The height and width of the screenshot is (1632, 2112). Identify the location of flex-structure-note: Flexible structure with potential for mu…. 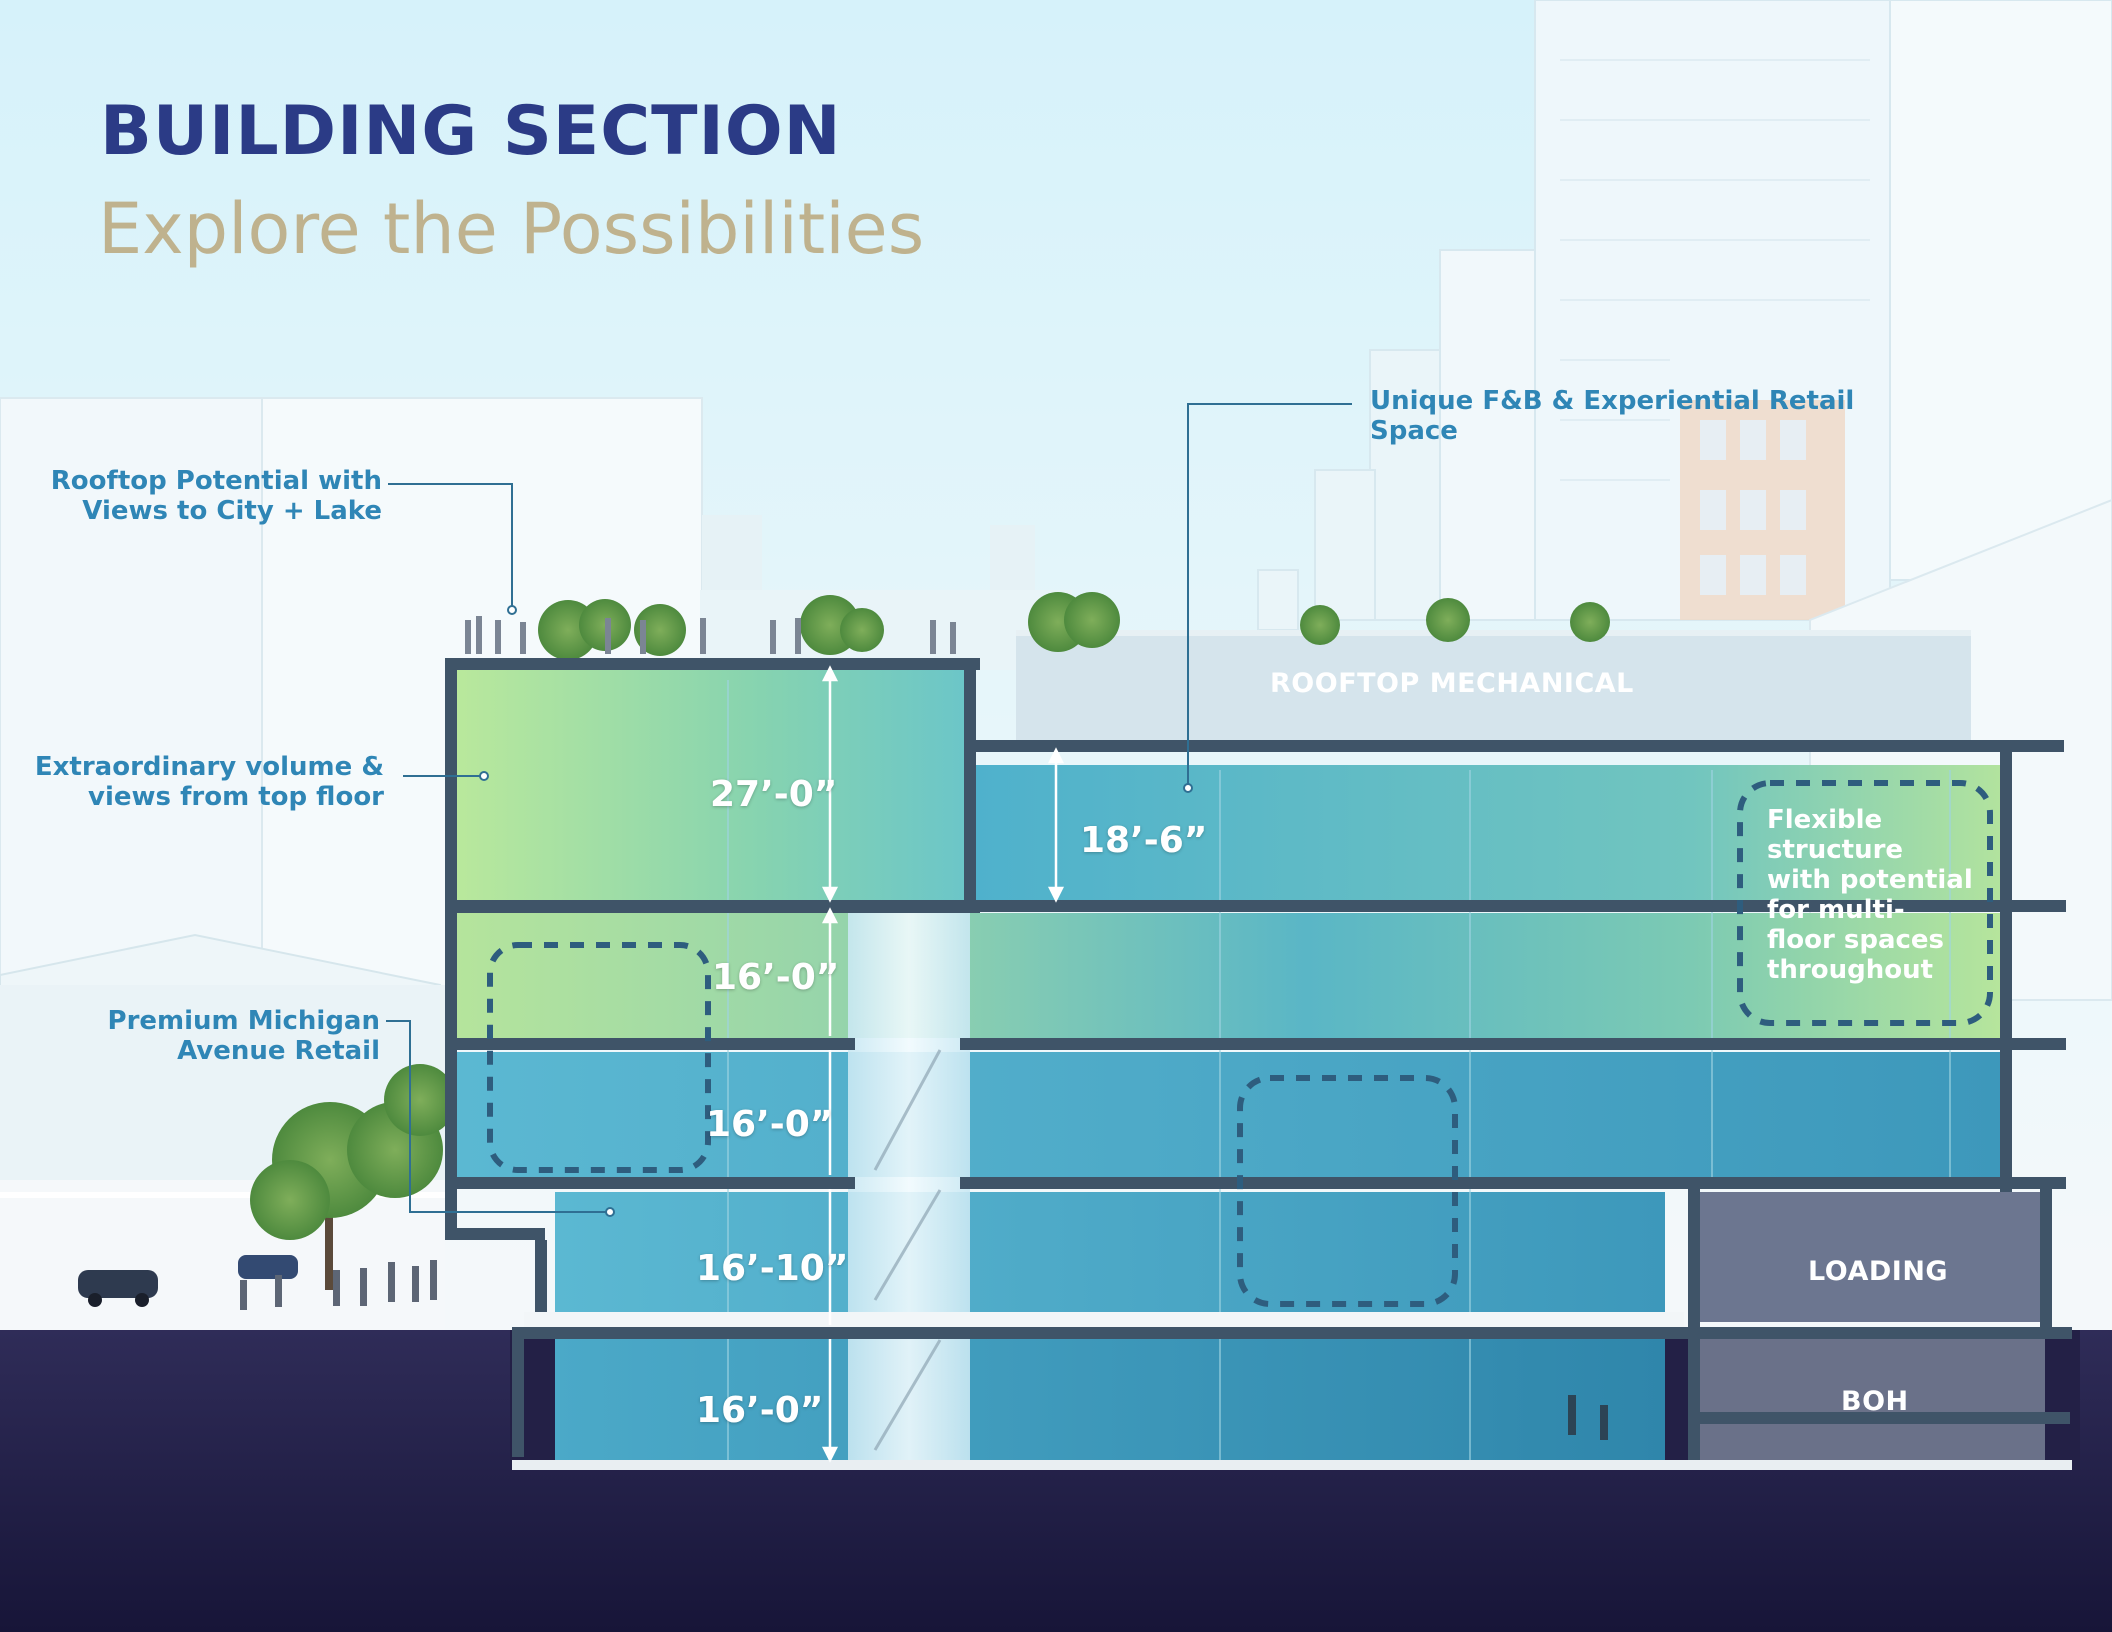
(1870, 895).